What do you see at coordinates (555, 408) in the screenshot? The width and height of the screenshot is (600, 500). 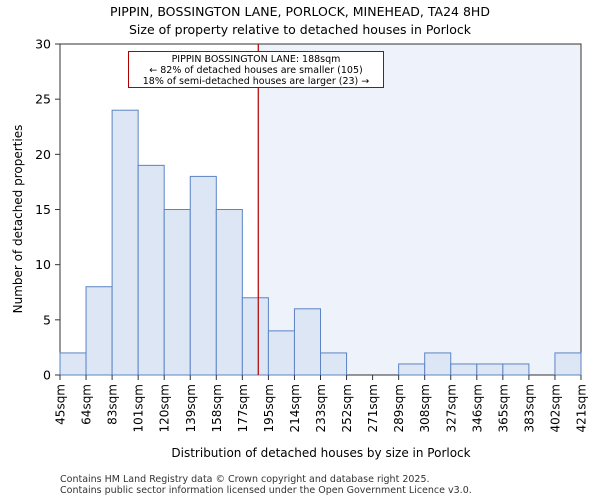 I see `x-tick-label-402sqm: 402sqm` at bounding box center [555, 408].